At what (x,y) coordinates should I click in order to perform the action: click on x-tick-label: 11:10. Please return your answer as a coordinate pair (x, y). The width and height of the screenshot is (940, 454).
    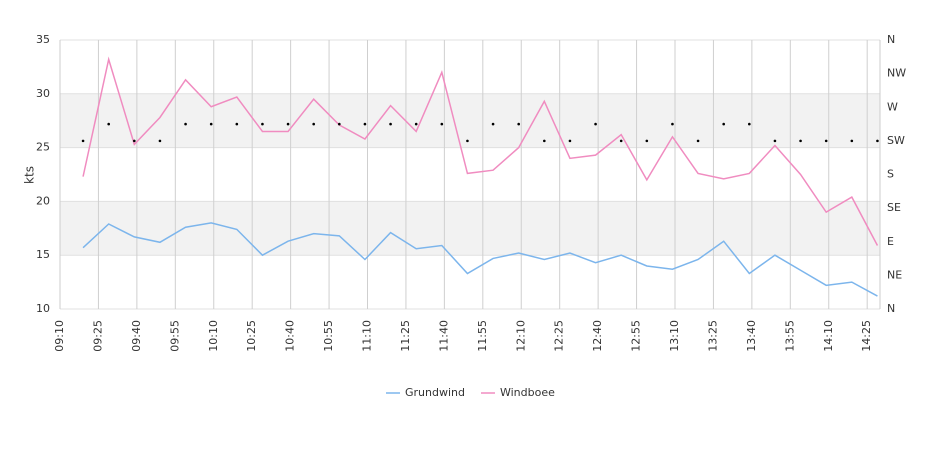
    Looking at the image, I should click on (367, 336).